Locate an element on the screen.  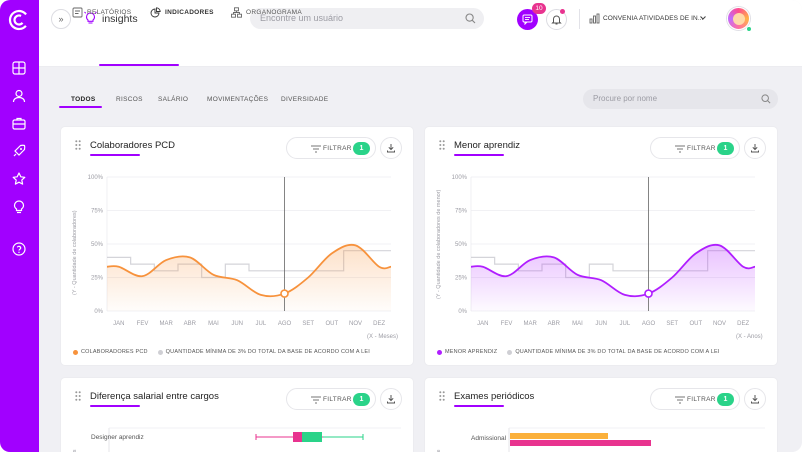
boxplot-upper-box is located at coordinates (312, 437).